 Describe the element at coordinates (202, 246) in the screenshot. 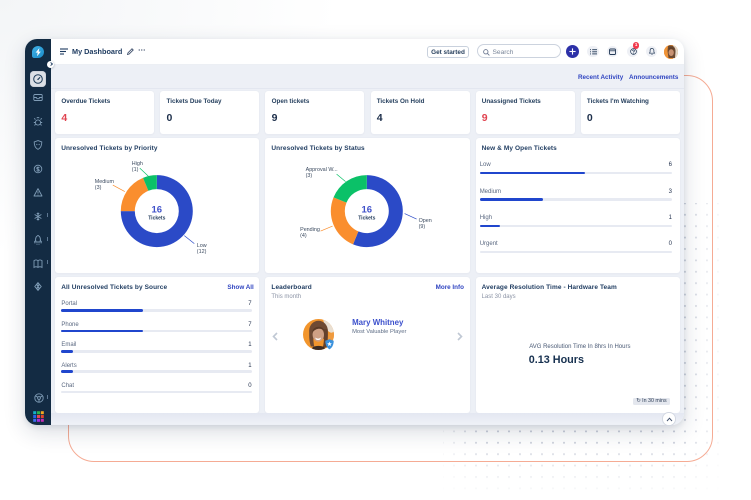

I see `svg-text: Low` at that location.